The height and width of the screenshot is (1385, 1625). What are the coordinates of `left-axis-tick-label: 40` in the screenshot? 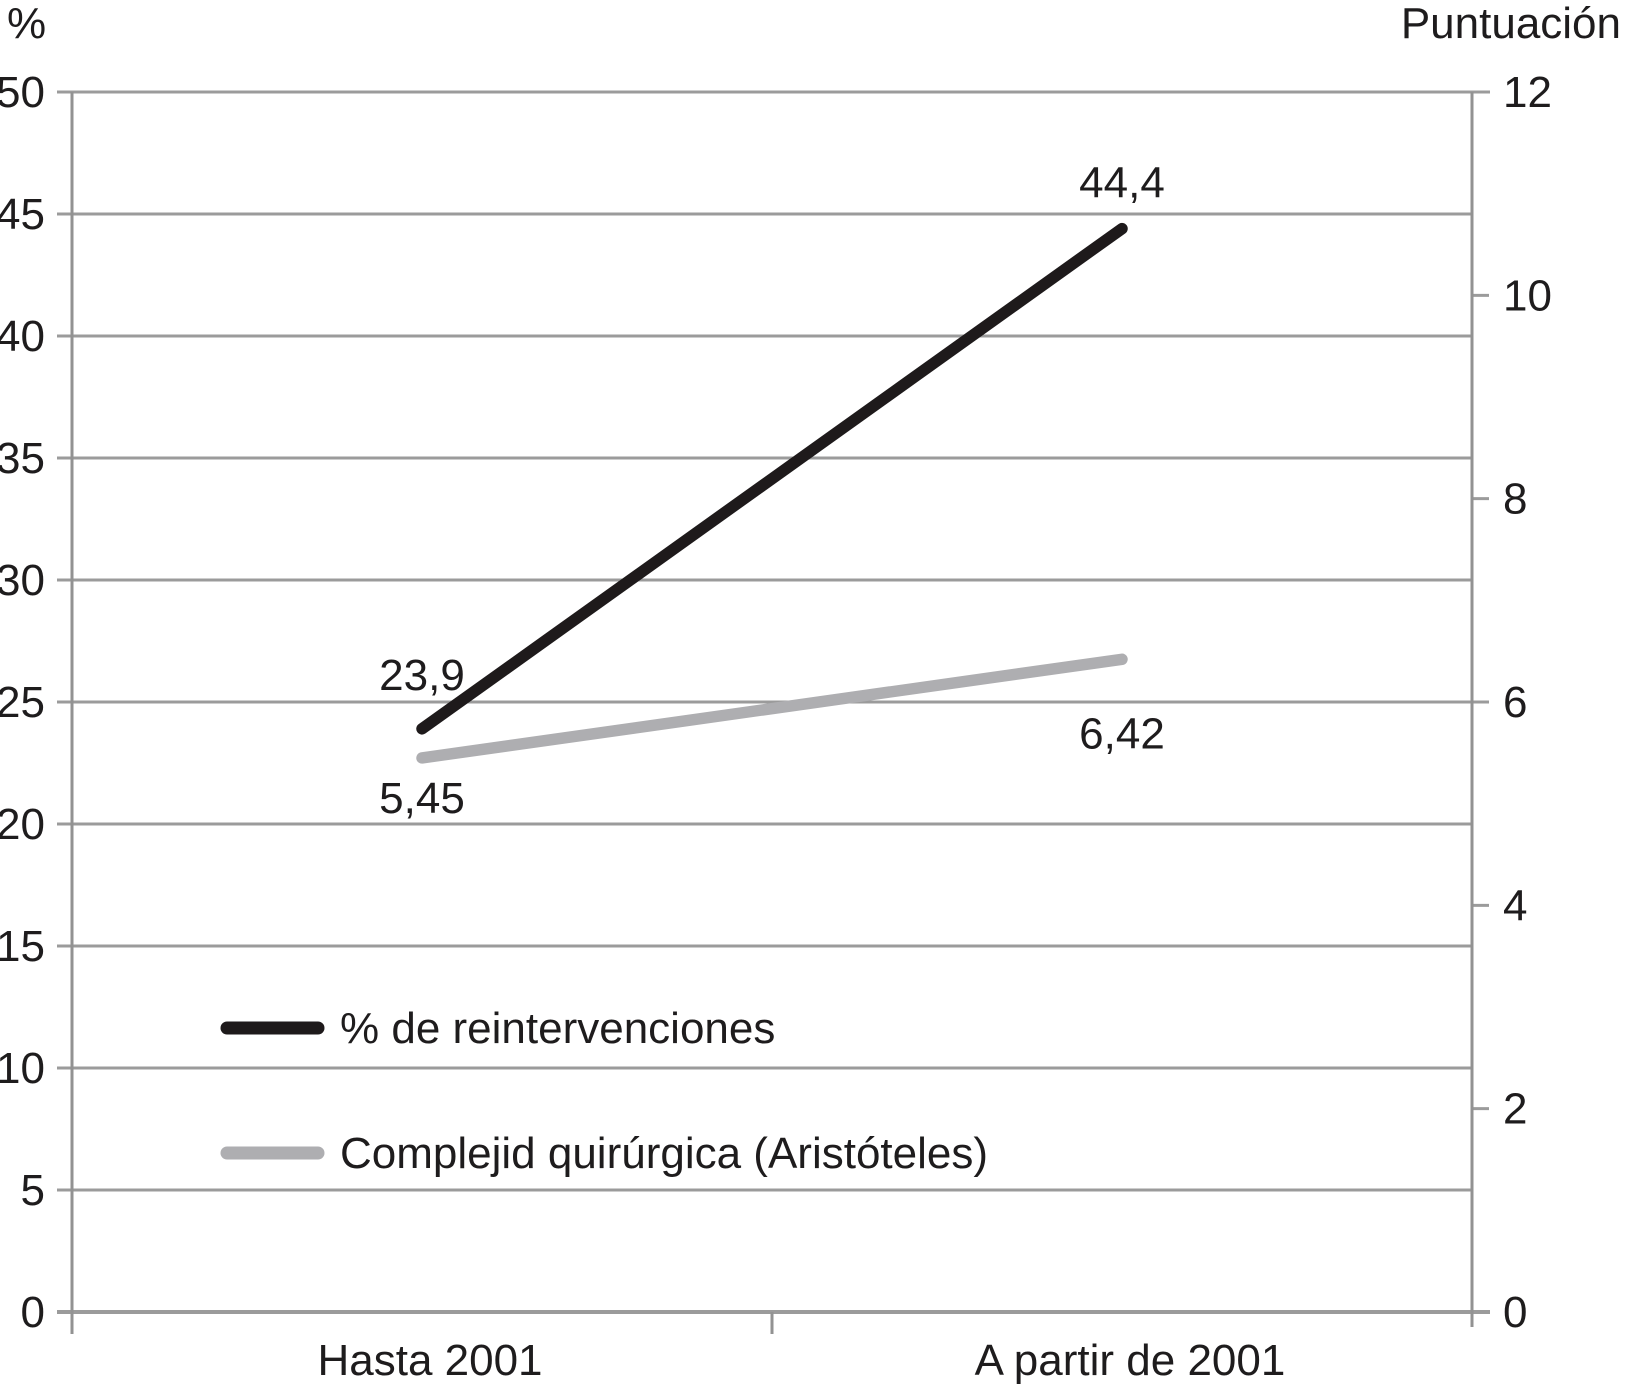 It's located at (22, 336).